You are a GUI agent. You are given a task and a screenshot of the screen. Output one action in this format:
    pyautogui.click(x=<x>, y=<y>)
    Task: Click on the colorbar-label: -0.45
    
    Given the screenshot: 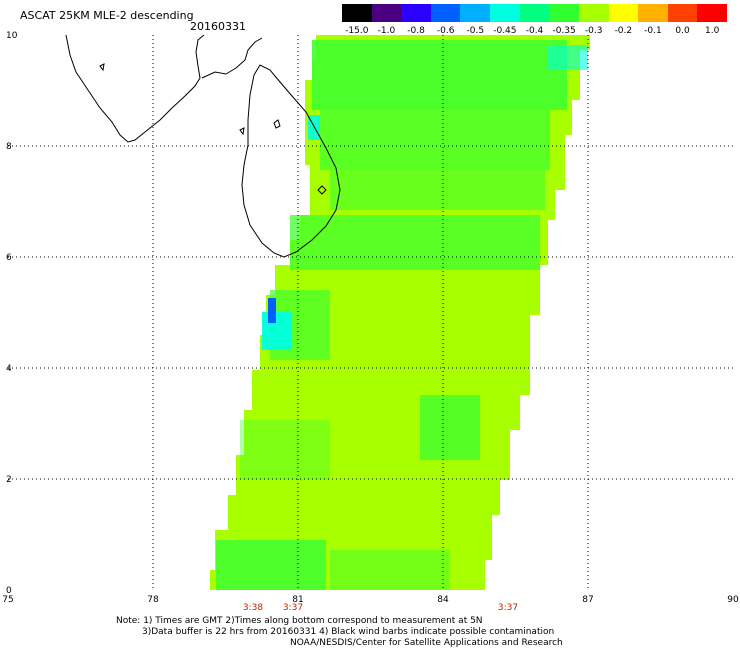 What is the action you would take?
    pyautogui.click(x=505, y=31)
    